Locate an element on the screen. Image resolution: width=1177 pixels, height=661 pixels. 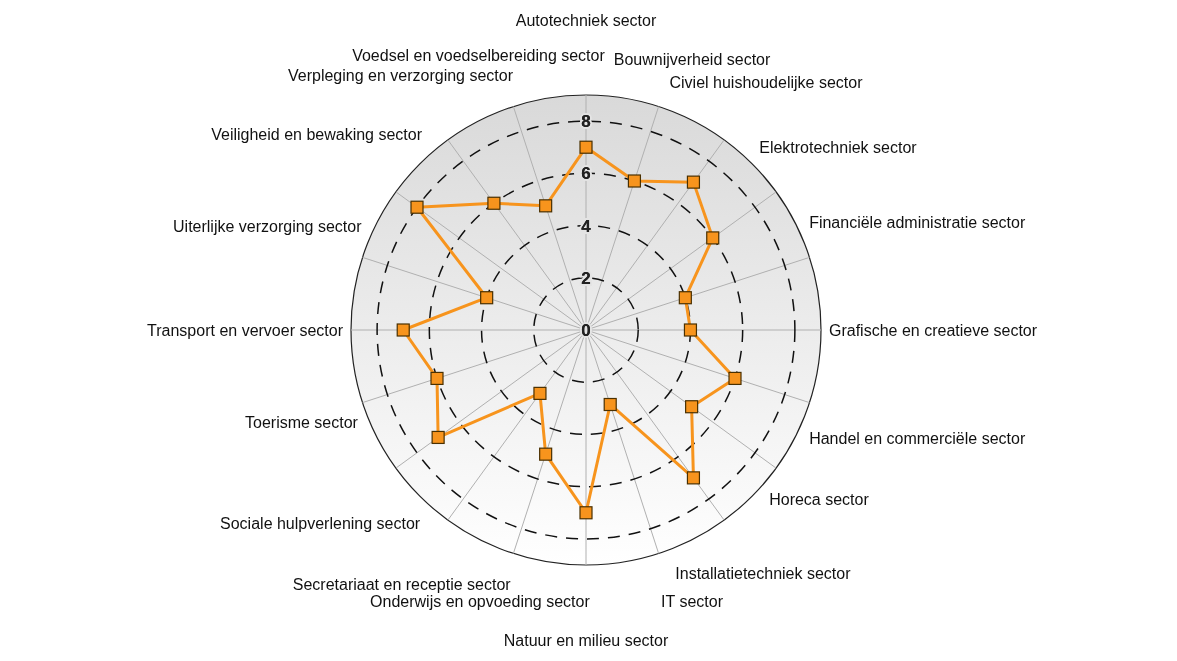
spoke-label: Civiel huishoudelijke sector is located at coordinates (766, 83).